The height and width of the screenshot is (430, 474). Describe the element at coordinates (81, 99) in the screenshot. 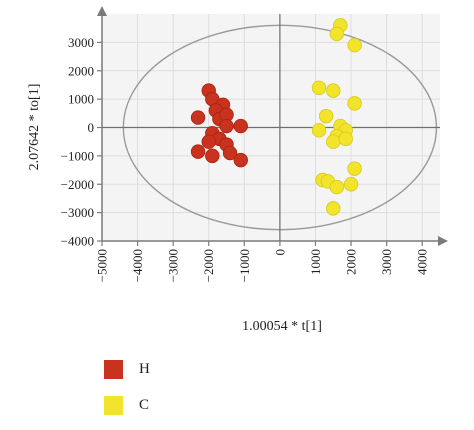

I see `y-tick-label-5: 1000` at that location.